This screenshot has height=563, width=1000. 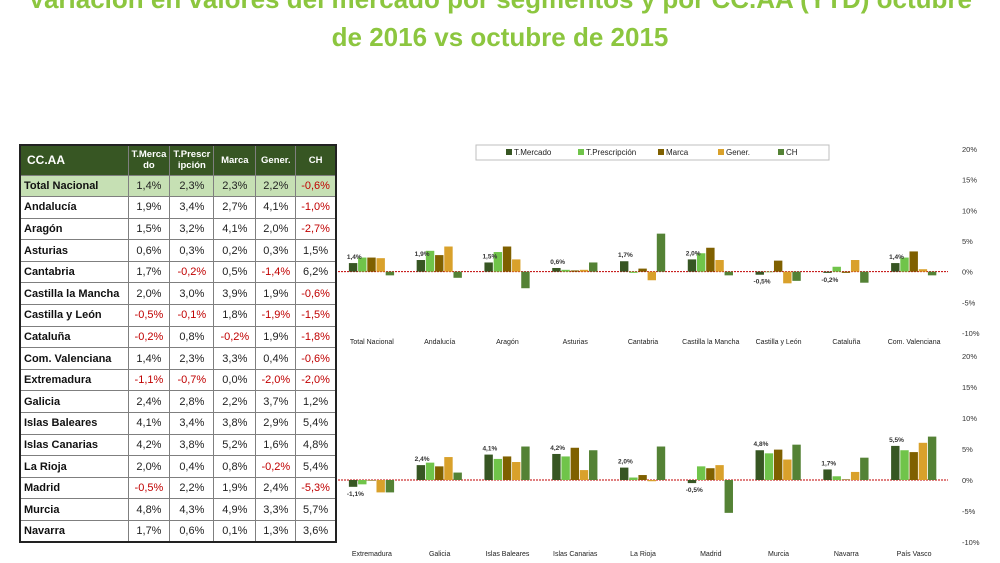 I want to click on y-tick-label: 10%, so click(x=969, y=210).